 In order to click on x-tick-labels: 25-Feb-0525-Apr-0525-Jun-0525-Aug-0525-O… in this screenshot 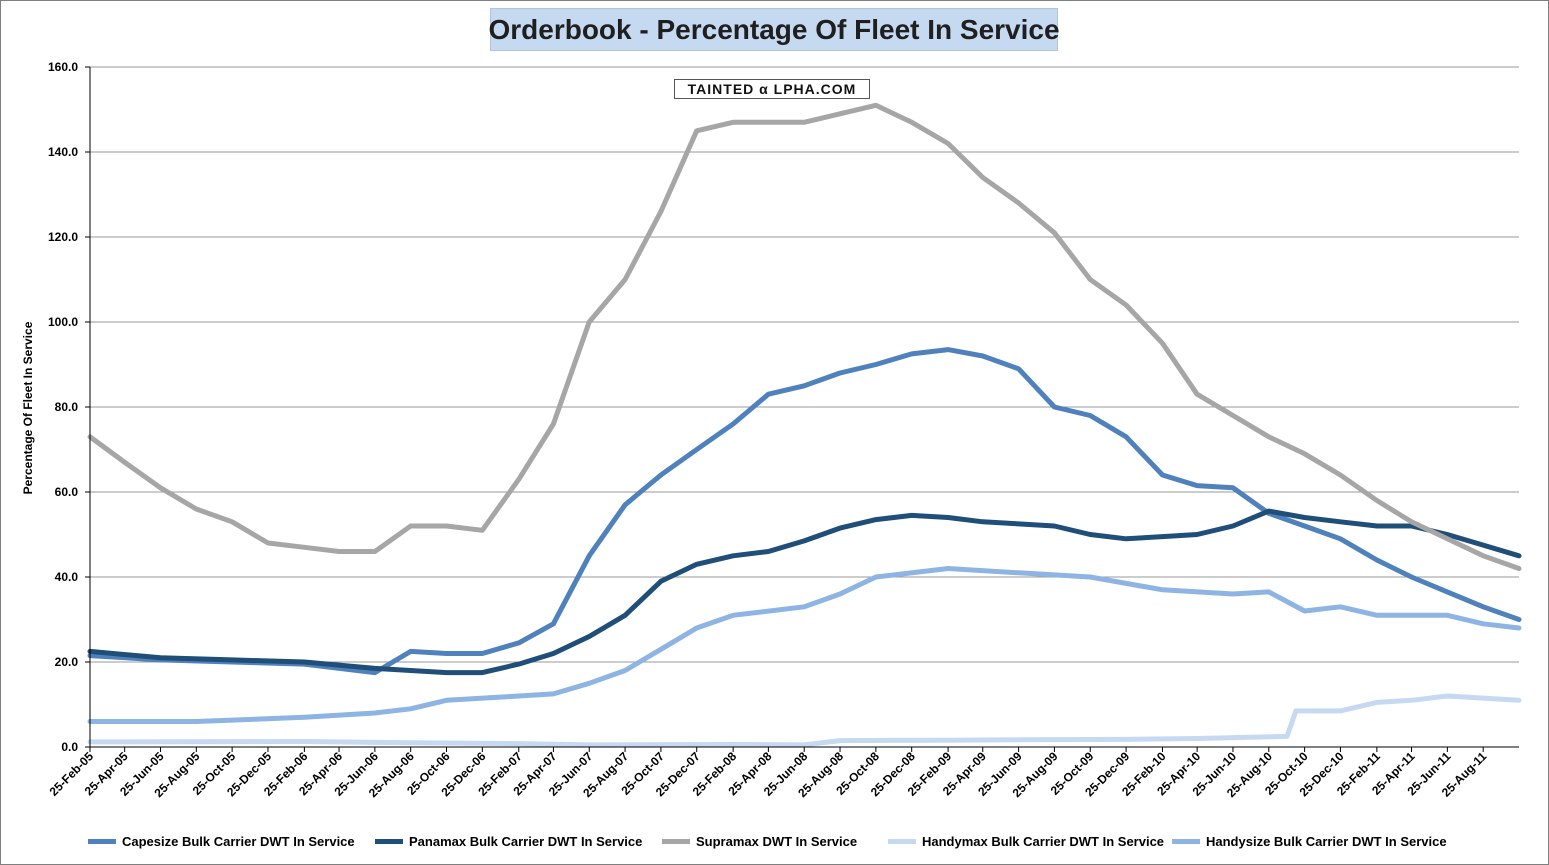, I will do `click(768, 773)`.